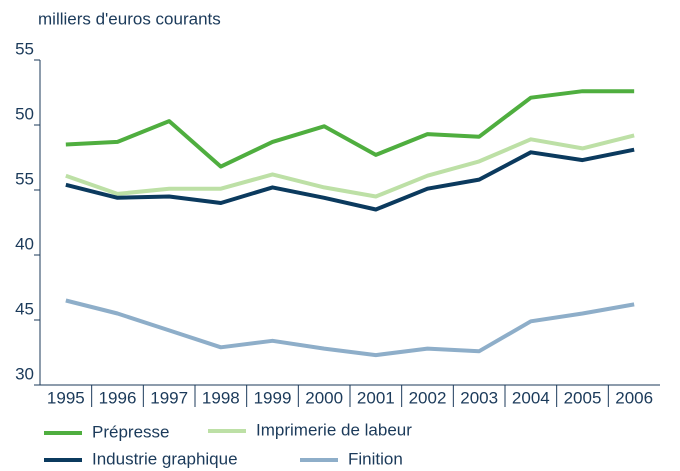  Describe the element at coordinates (130, 431) in the screenshot. I see `legend-label: Prépresse` at that location.